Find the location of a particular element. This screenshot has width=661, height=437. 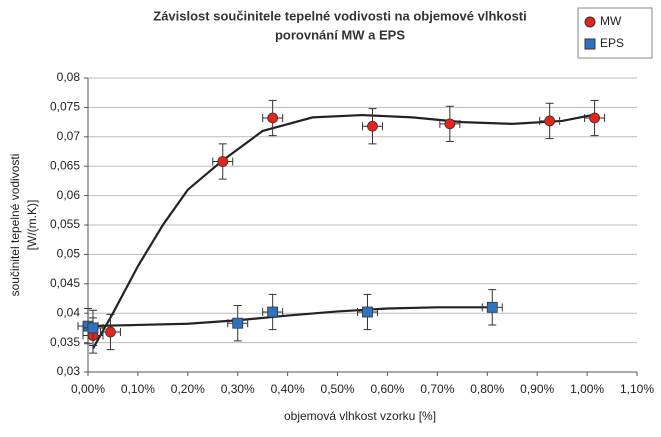

y-tick-label: 0,04 is located at coordinates (69, 312).